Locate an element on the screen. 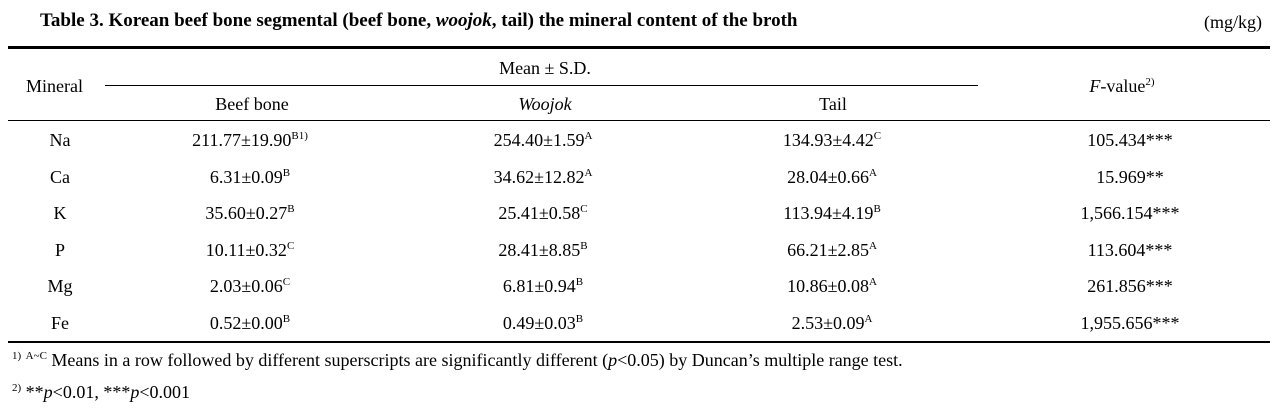 The height and width of the screenshot is (412, 1280). row-label: Na is located at coordinates (60, 140).